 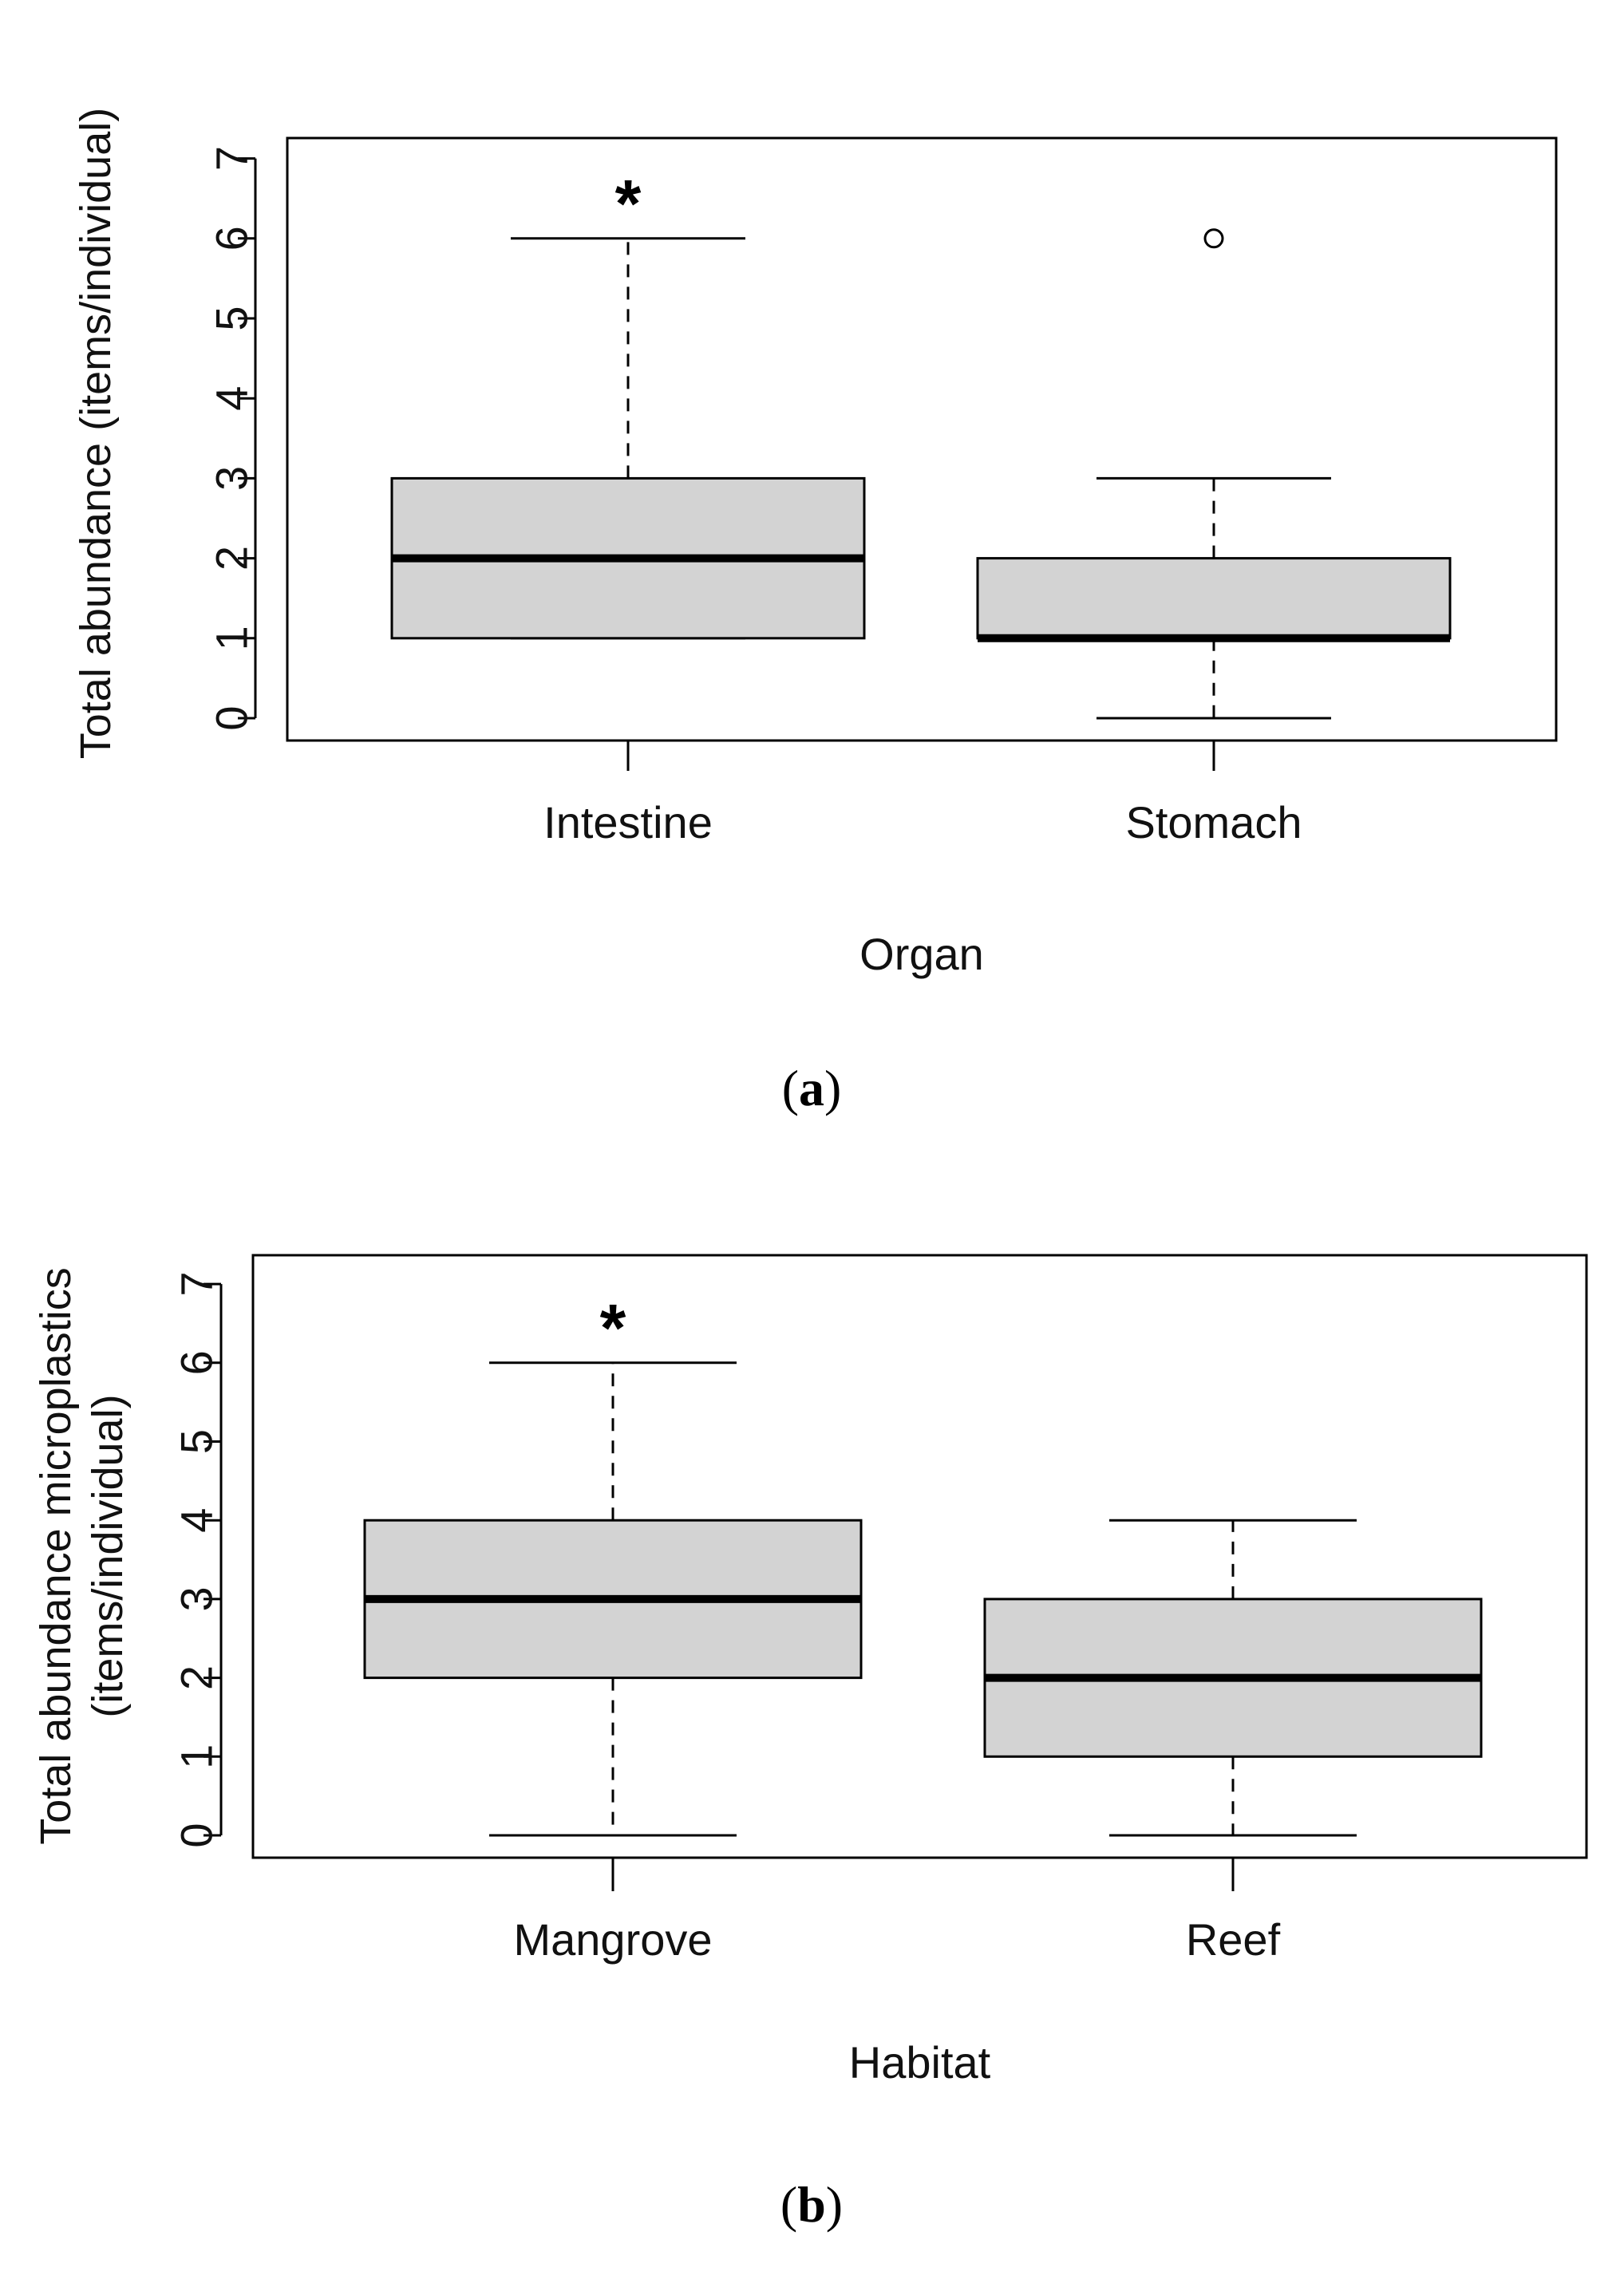 I want to click on outlier-point, so click(x=1213, y=238).